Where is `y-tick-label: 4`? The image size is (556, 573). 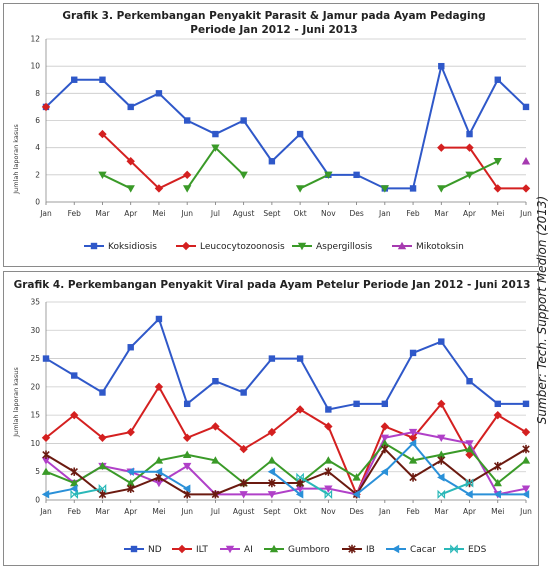 y-tick-label: 4 is located at coordinates (37, 147).